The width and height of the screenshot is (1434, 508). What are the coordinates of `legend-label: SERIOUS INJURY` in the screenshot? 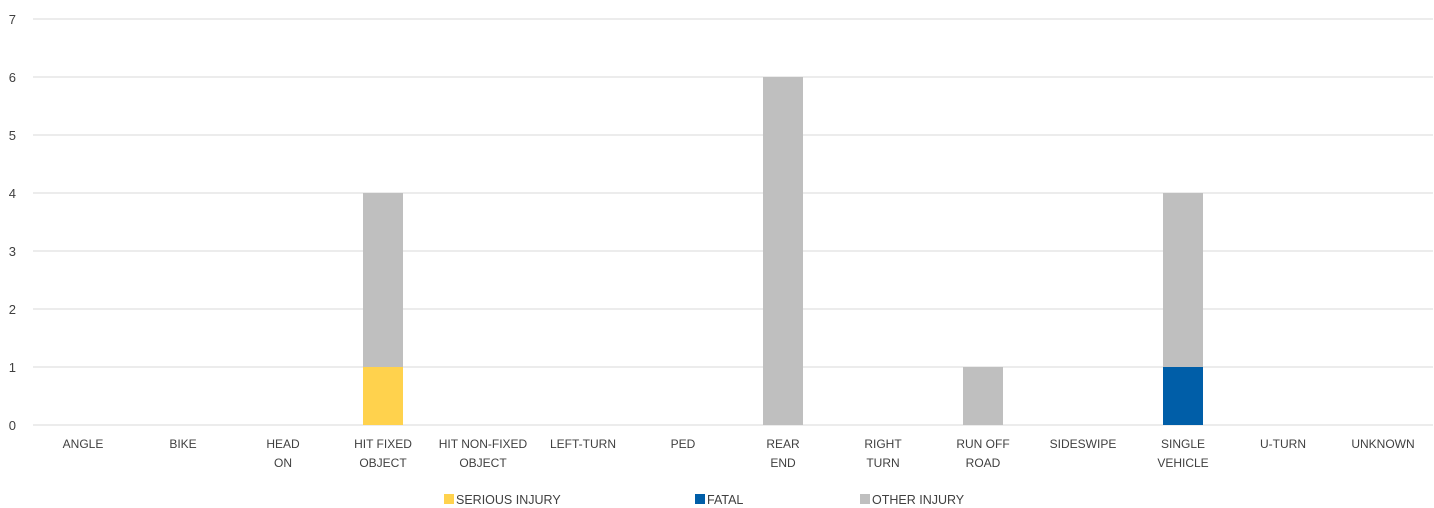 It's located at (508, 500).